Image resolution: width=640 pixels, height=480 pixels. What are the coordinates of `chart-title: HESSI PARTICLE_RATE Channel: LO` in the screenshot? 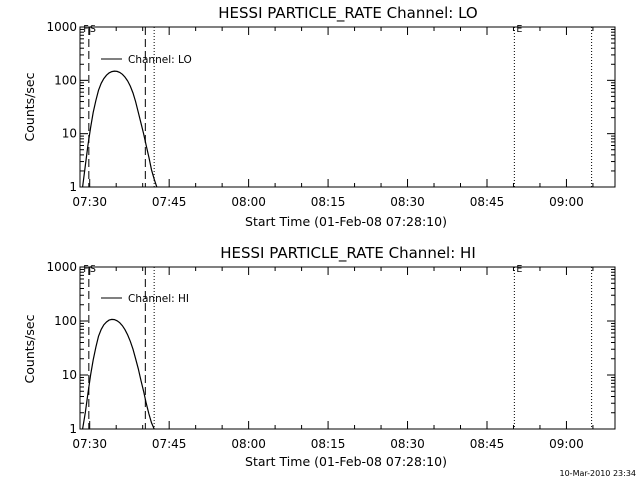 It's located at (347, 13).